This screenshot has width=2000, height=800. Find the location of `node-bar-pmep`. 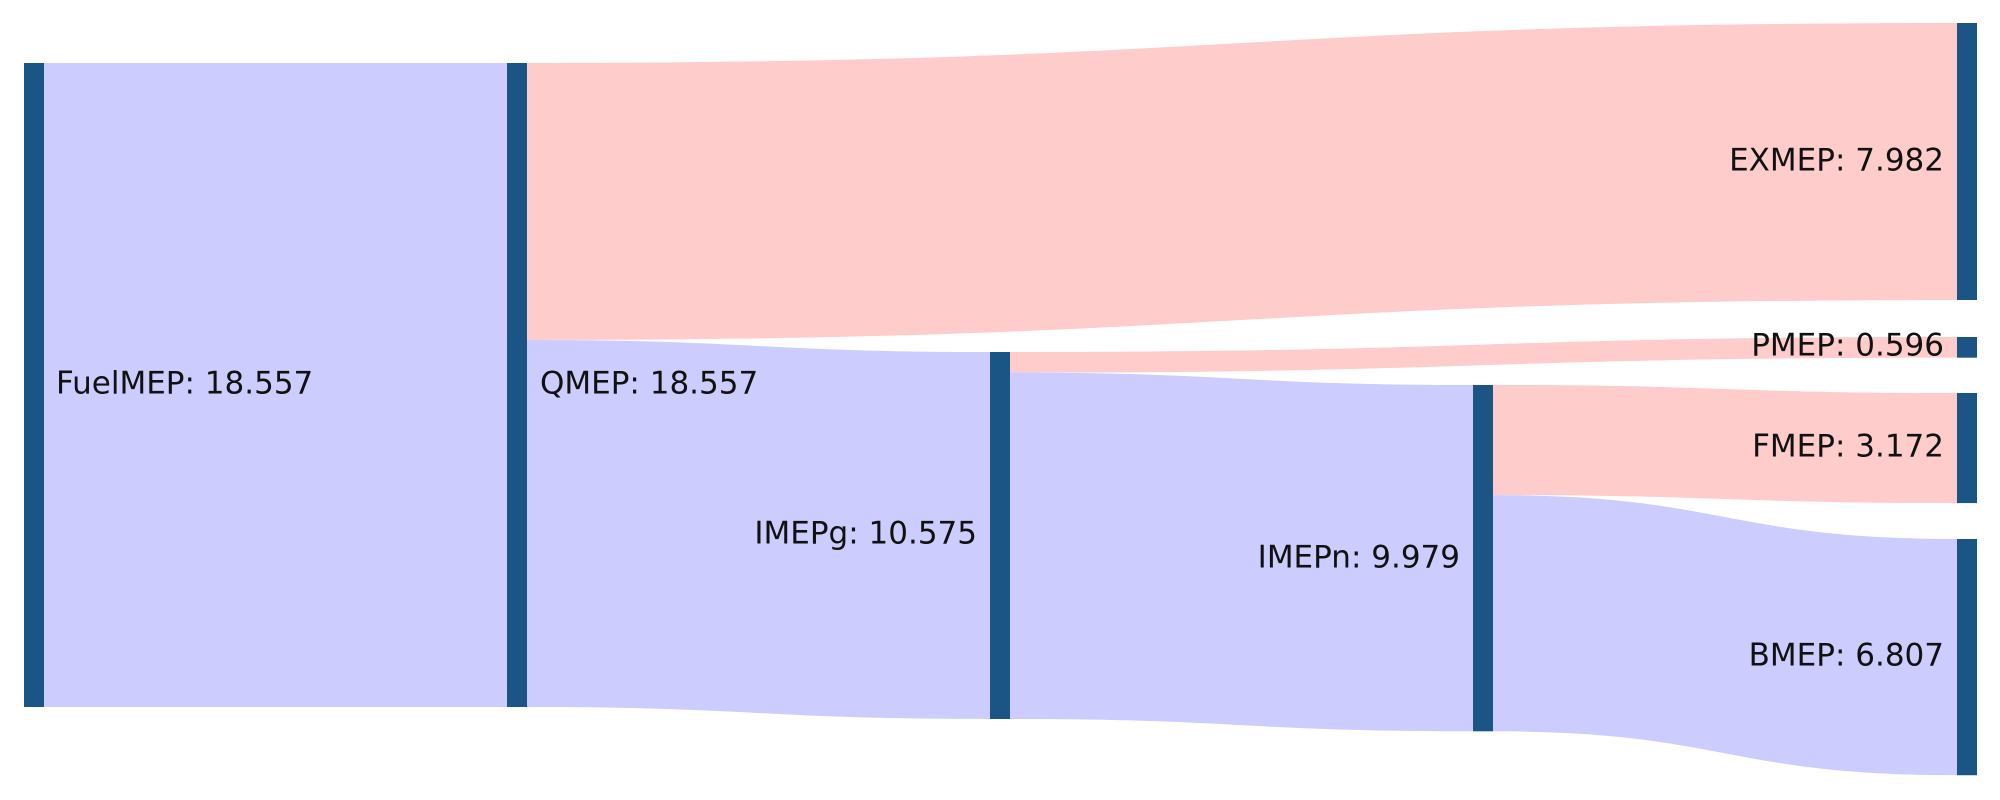

node-bar-pmep is located at coordinates (1967, 347).